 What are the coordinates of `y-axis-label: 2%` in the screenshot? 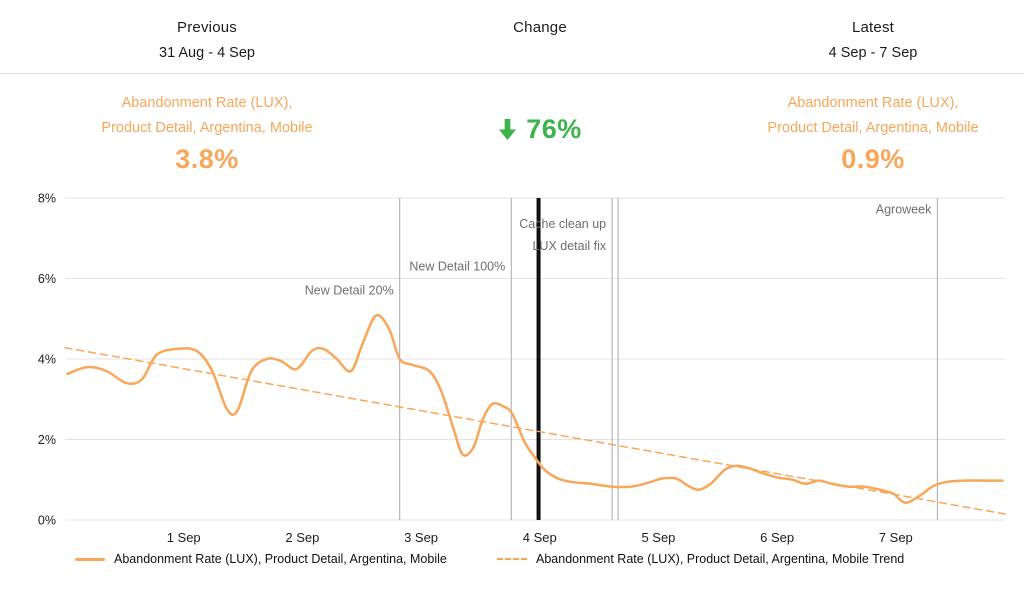 It's located at (47, 440).